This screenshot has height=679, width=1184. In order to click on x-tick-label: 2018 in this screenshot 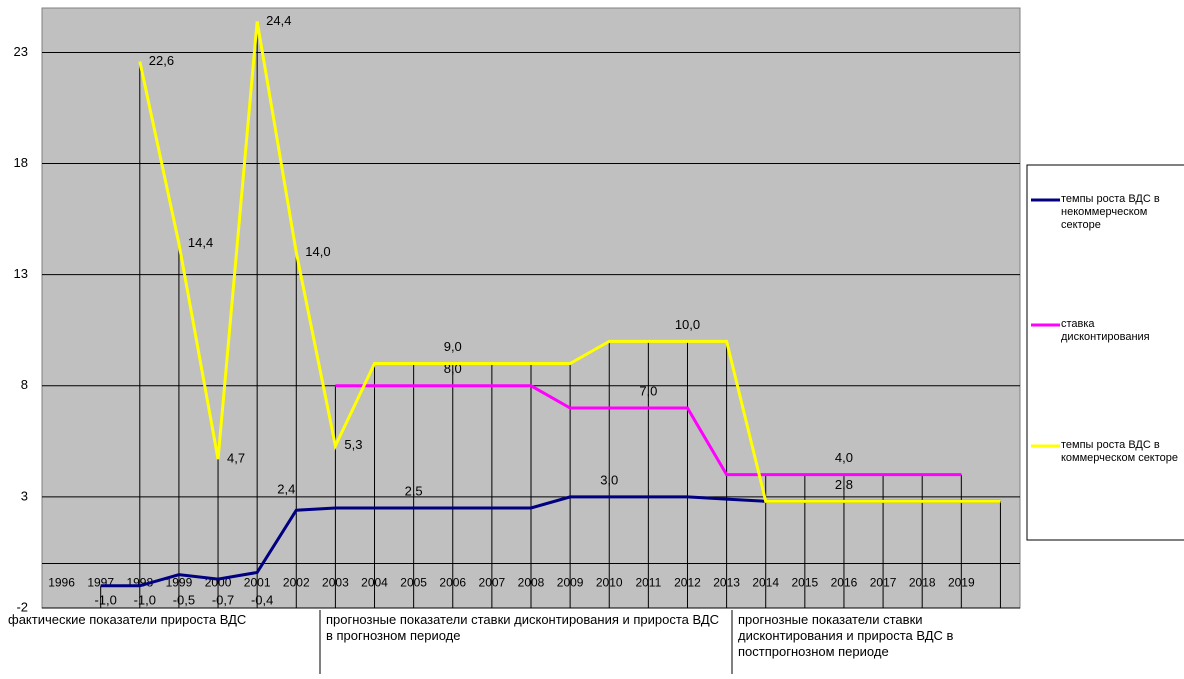, I will do `click(922, 583)`.